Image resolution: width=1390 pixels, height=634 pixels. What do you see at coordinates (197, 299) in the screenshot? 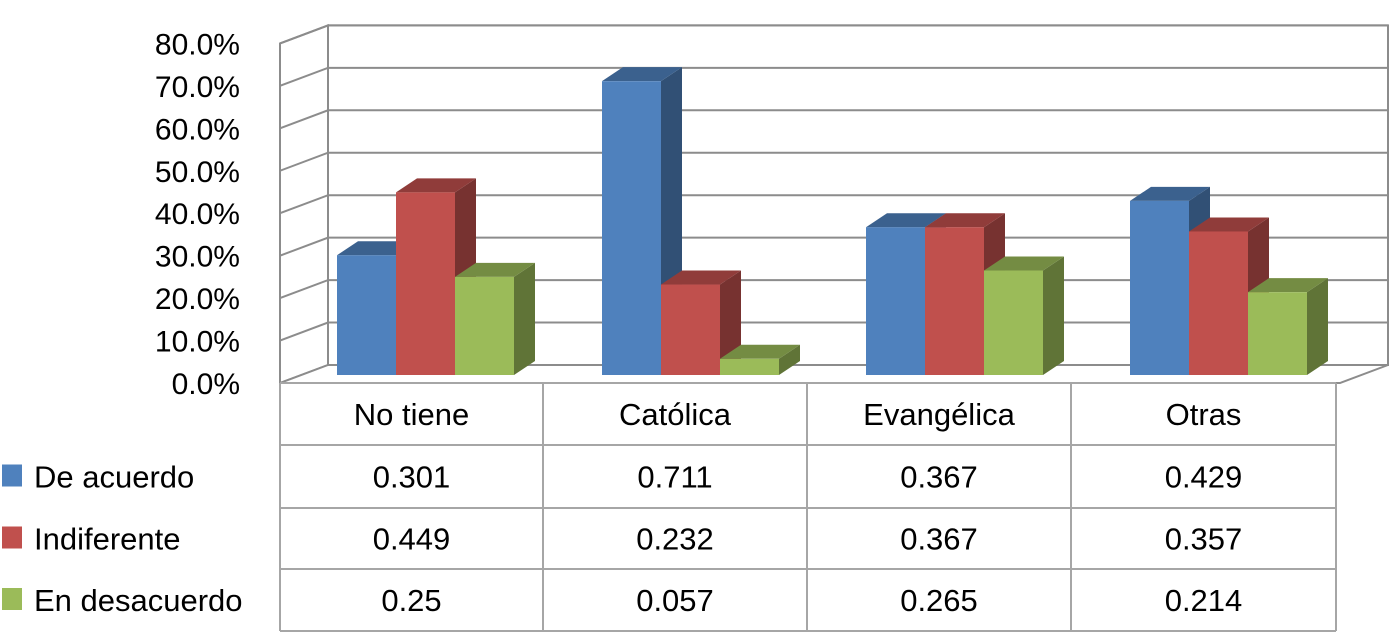
I see `y-tick-label: 20.0%` at bounding box center [197, 299].